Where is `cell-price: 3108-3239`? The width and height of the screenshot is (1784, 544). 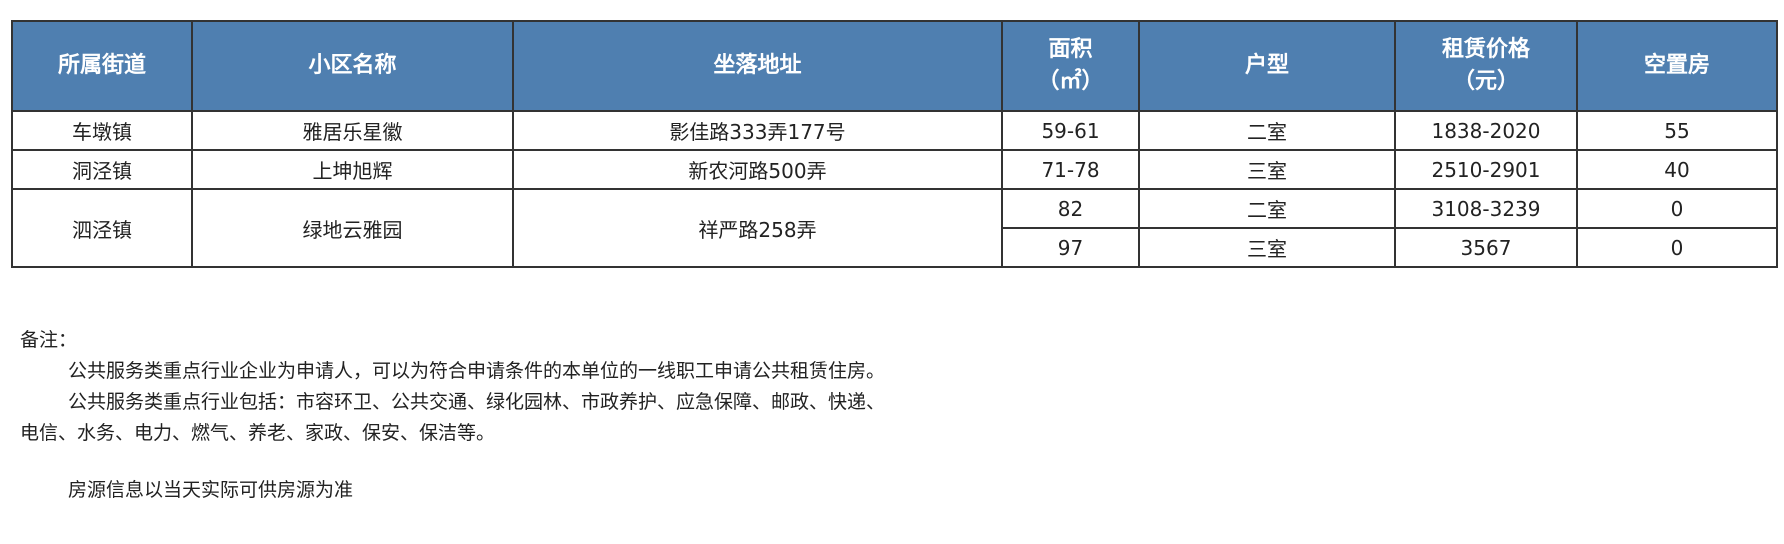
cell-price: 3108-3239 is located at coordinates (1486, 208).